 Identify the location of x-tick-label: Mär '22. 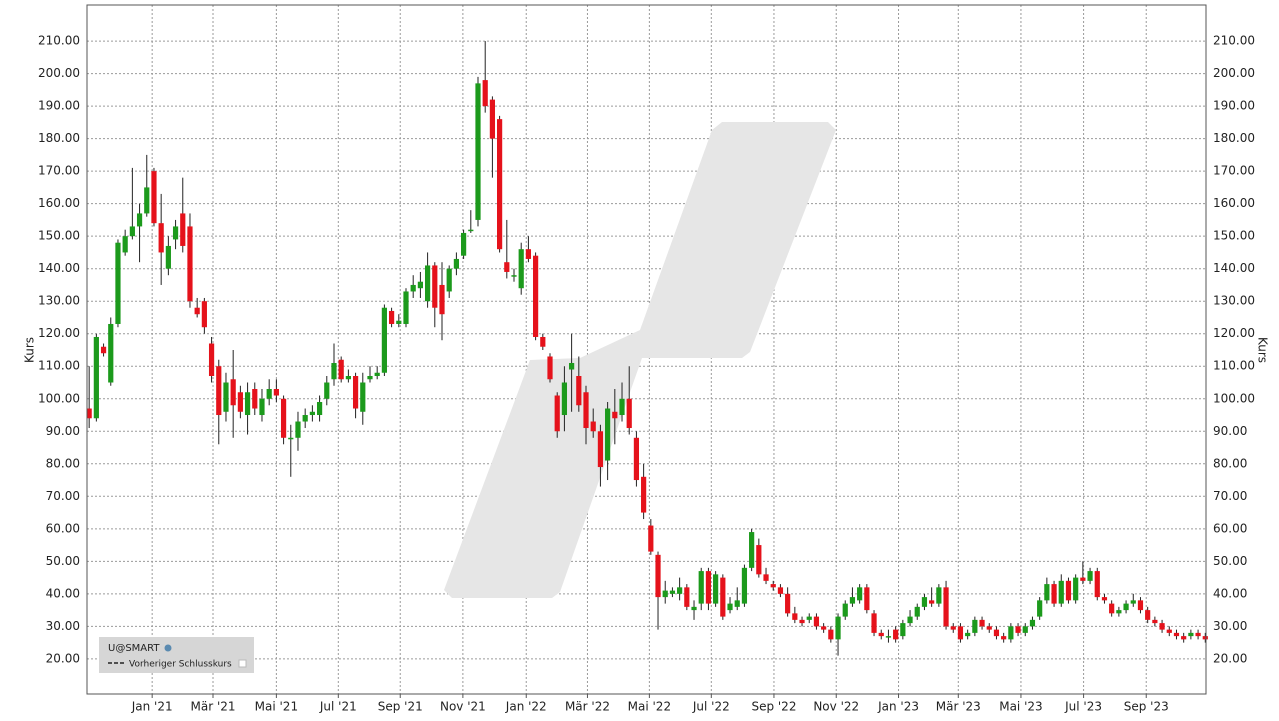
(587, 707).